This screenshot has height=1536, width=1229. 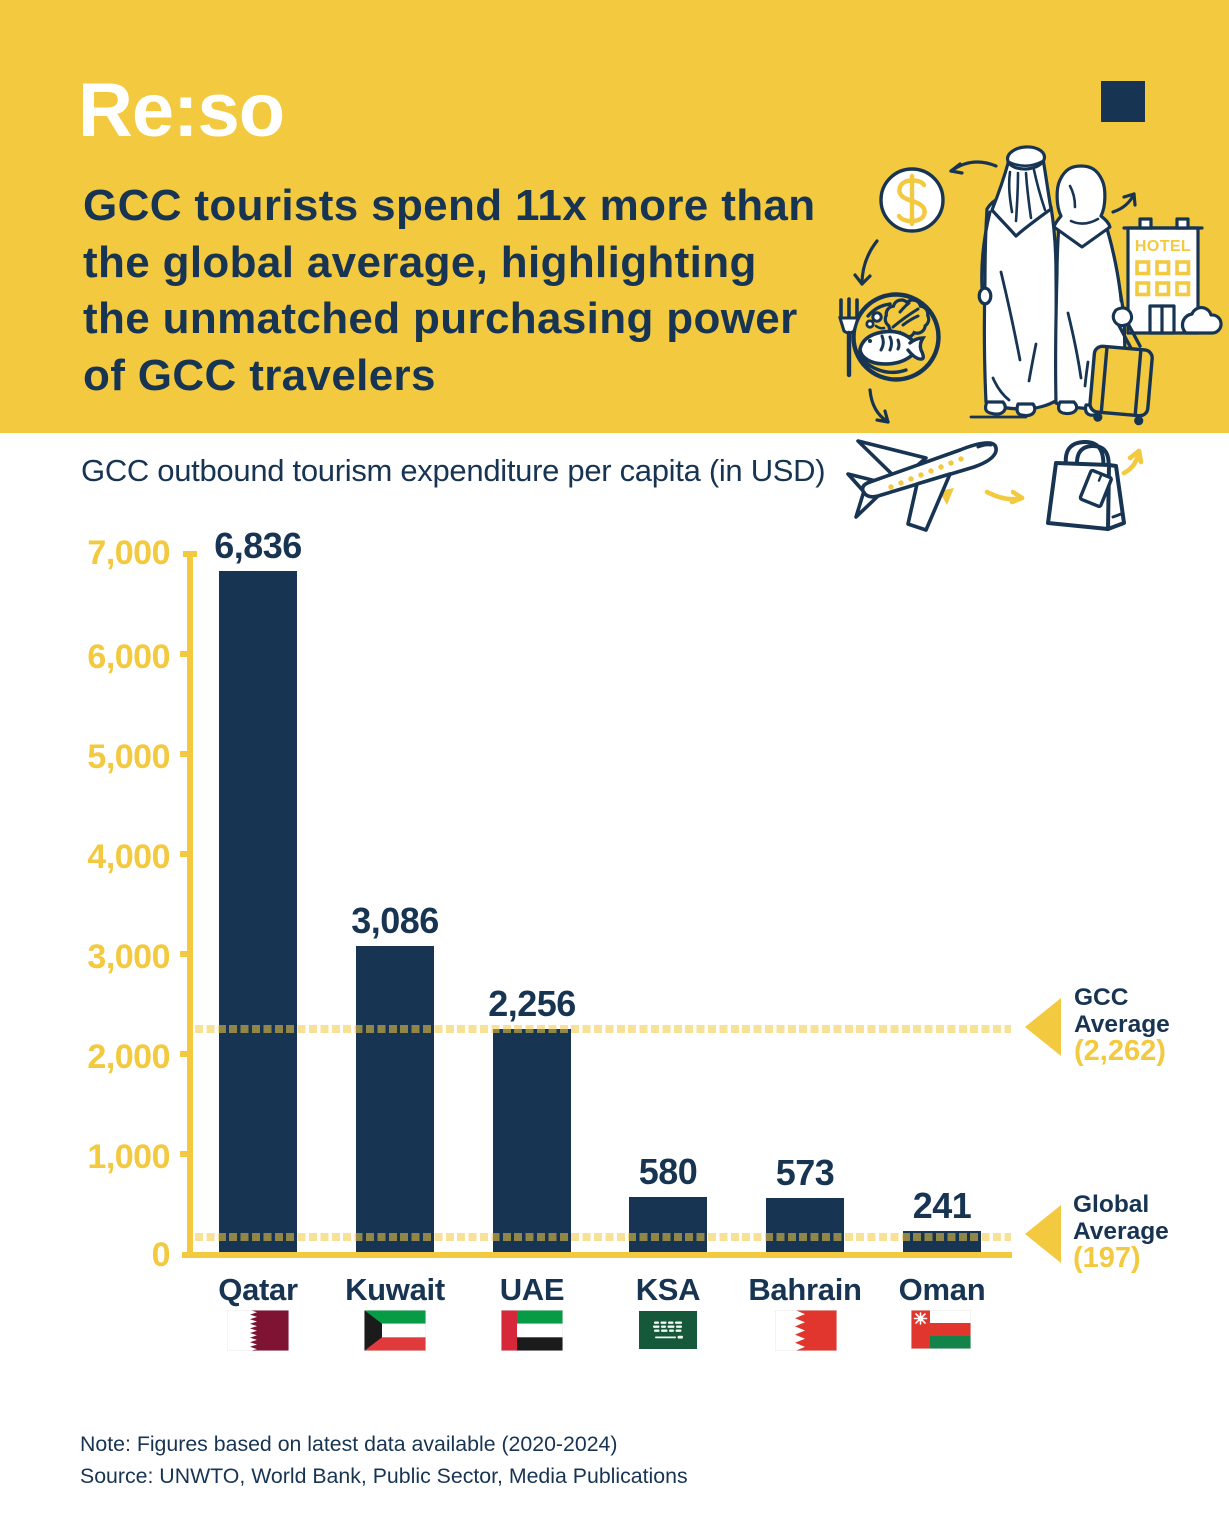 I want to click on svg-text: HOTEL, so click(x=1163, y=246).